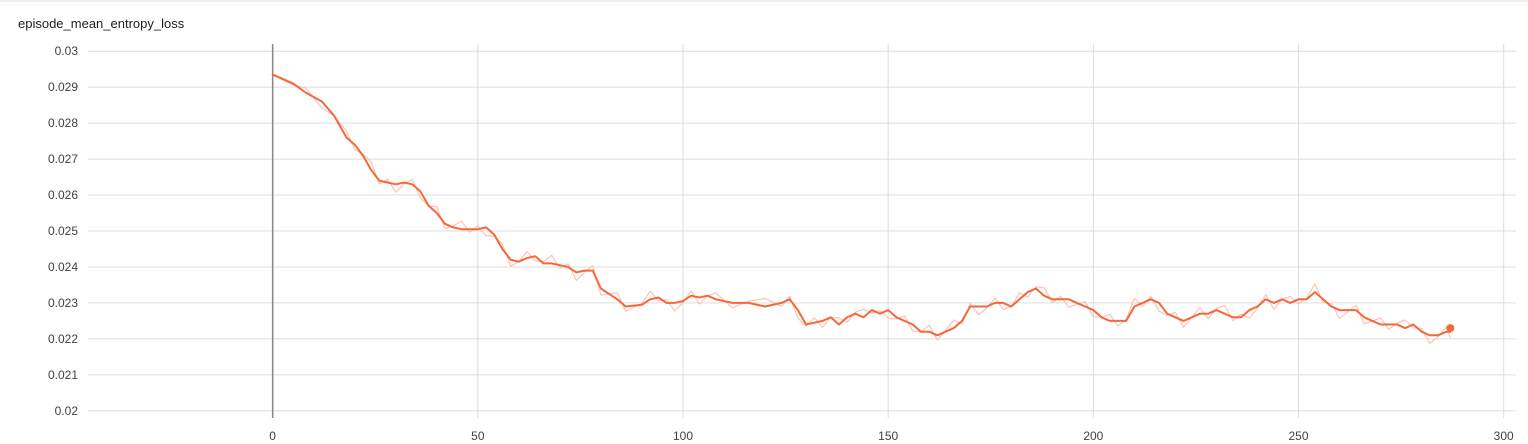 The image size is (1528, 444). I want to click on x-tick-label: 100, so click(683, 436).